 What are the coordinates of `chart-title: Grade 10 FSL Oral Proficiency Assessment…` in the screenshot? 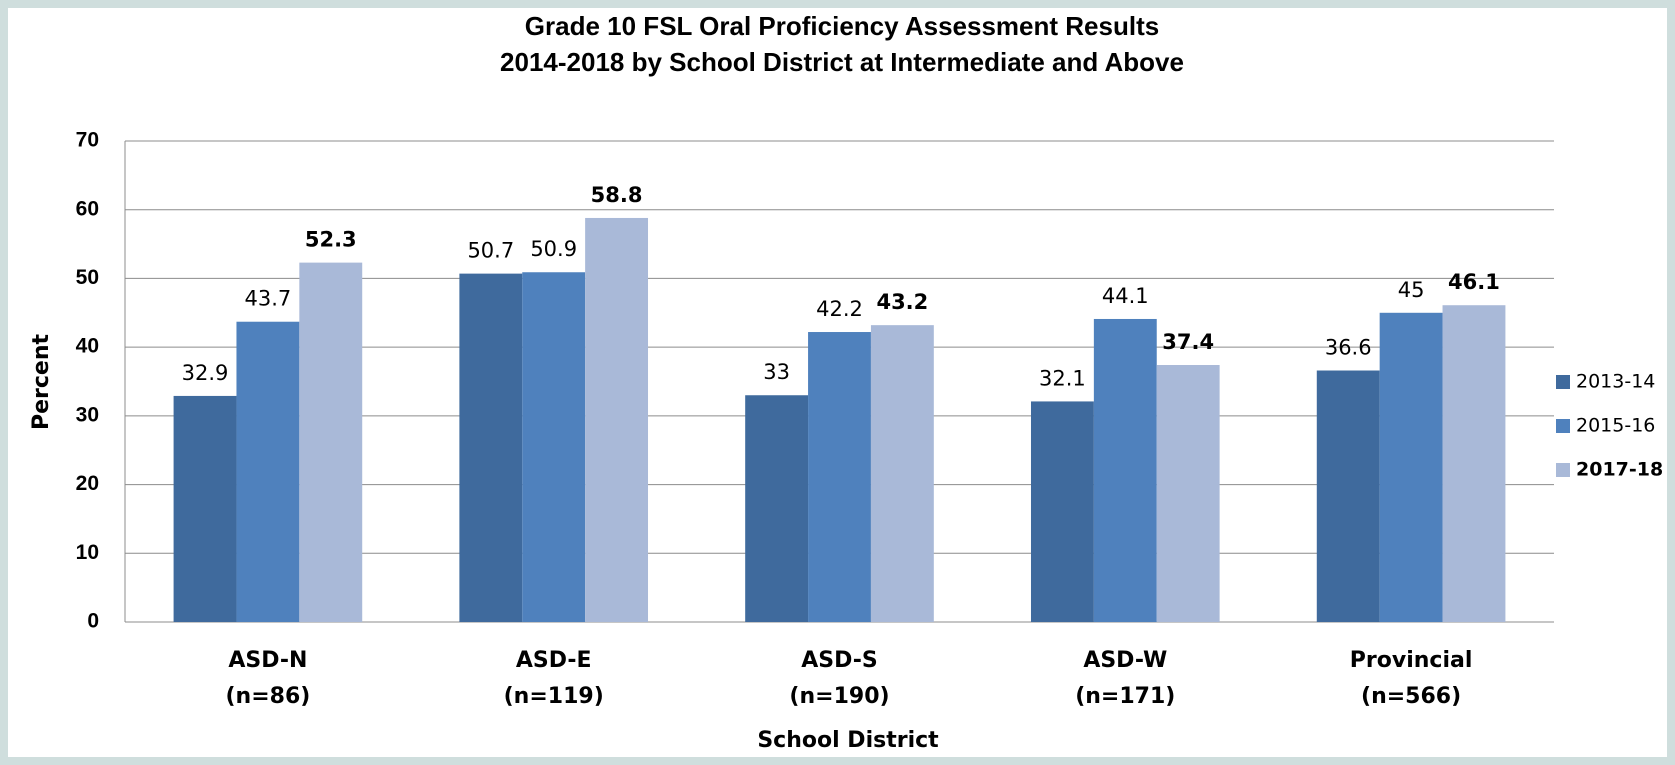 It's located at (842, 26).